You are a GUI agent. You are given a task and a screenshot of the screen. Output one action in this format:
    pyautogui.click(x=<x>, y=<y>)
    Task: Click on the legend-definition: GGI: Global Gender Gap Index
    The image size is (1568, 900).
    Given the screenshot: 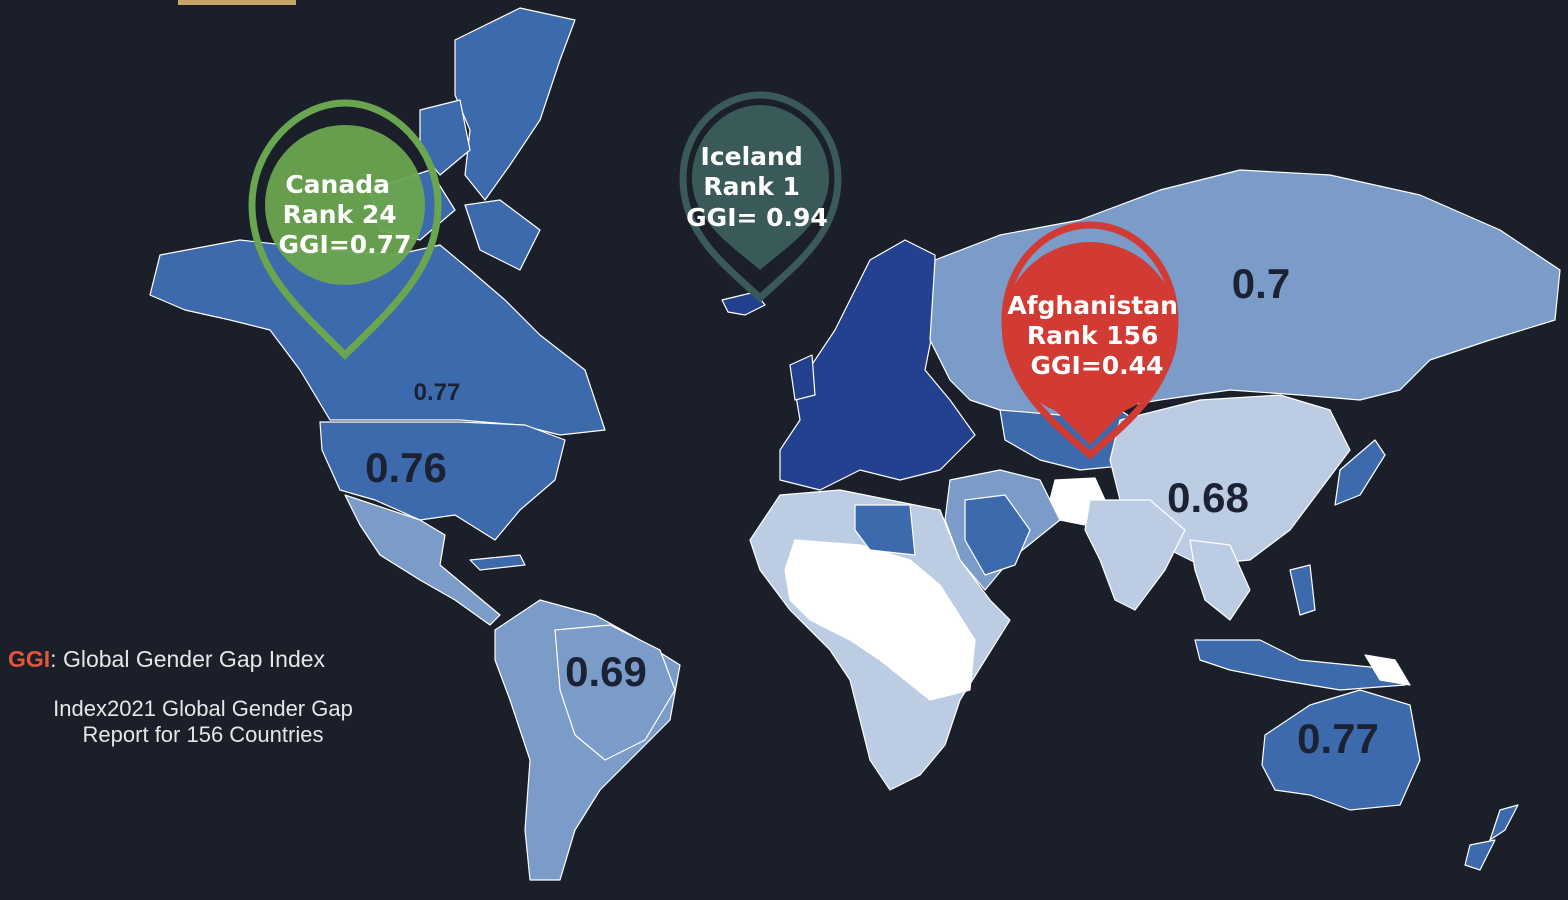 What is the action you would take?
    pyautogui.click(x=203, y=659)
    